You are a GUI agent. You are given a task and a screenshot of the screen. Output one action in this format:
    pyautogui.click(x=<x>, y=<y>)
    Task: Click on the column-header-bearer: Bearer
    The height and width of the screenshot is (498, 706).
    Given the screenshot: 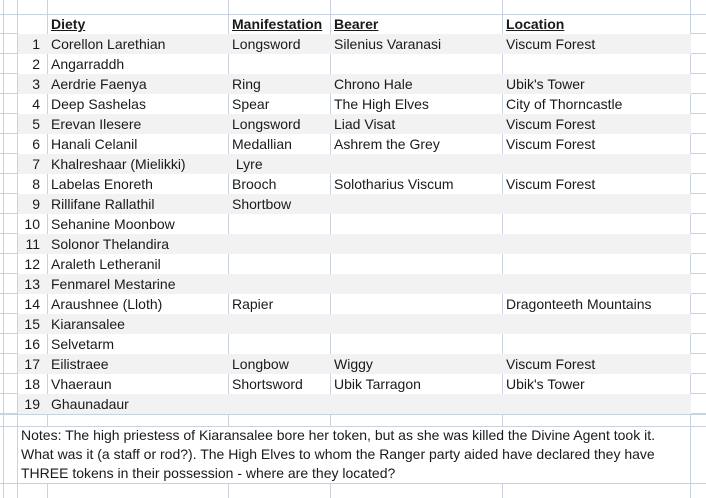 What is the action you would take?
    pyautogui.click(x=356, y=24)
    